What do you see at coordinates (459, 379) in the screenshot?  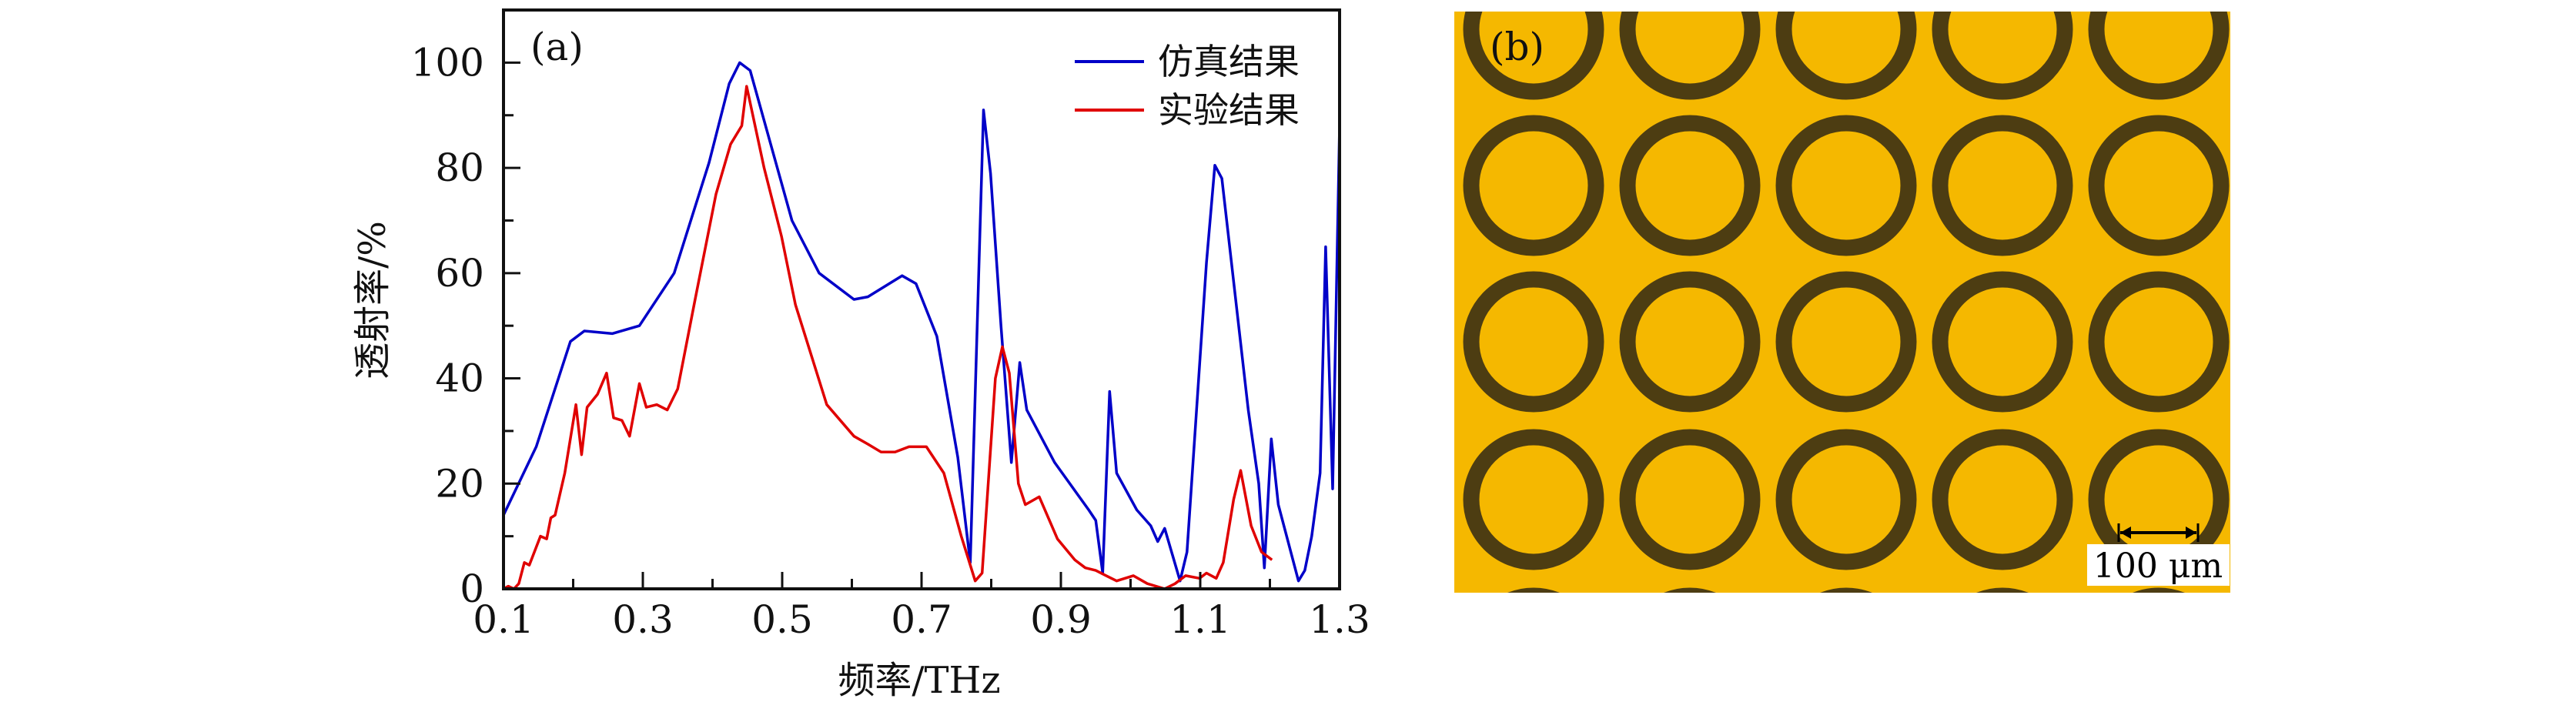 I see `y-tick-label: 40` at bounding box center [459, 379].